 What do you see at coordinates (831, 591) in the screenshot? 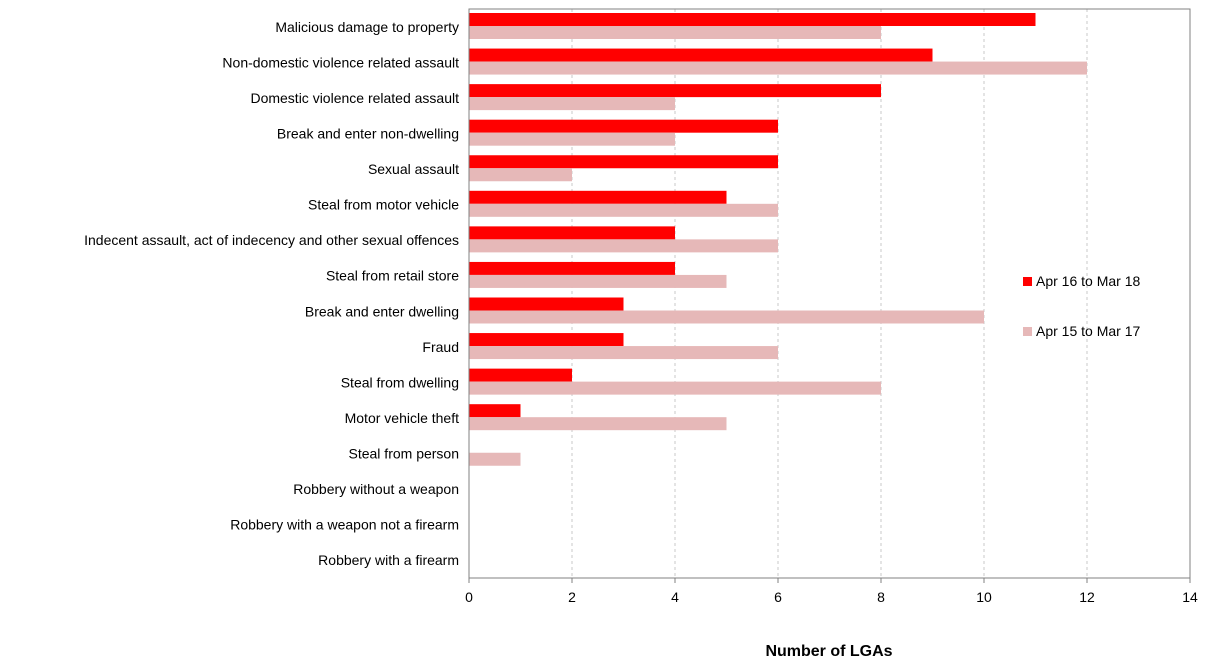
I see `x-tick-labels: 0 2 4 6 8 10 12 14` at bounding box center [831, 591].